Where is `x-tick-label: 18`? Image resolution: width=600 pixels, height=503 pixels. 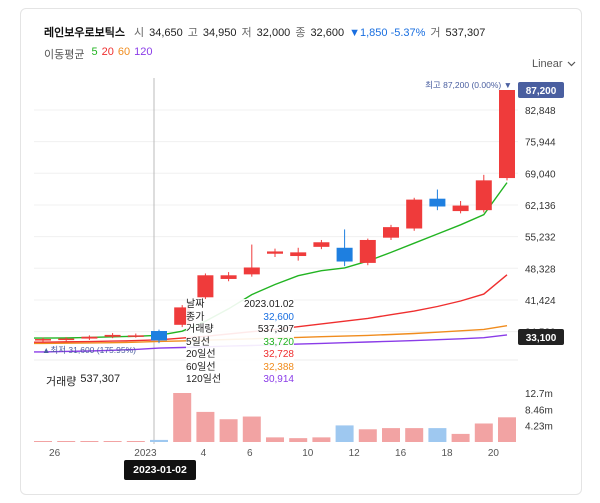 x-tick-label: 18 is located at coordinates (447, 453).